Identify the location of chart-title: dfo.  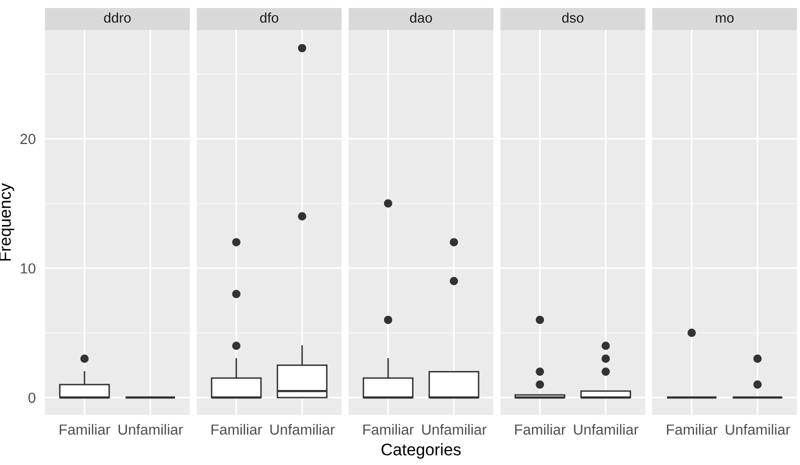
(269, 17).